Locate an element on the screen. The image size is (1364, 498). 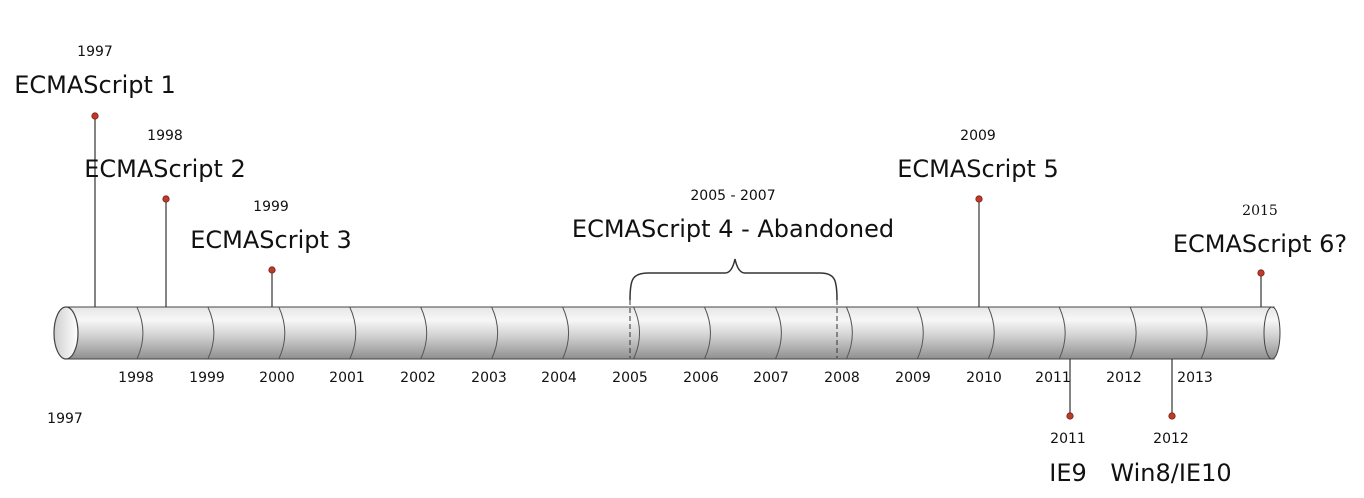
tick-label: 2003 is located at coordinates (489, 378).